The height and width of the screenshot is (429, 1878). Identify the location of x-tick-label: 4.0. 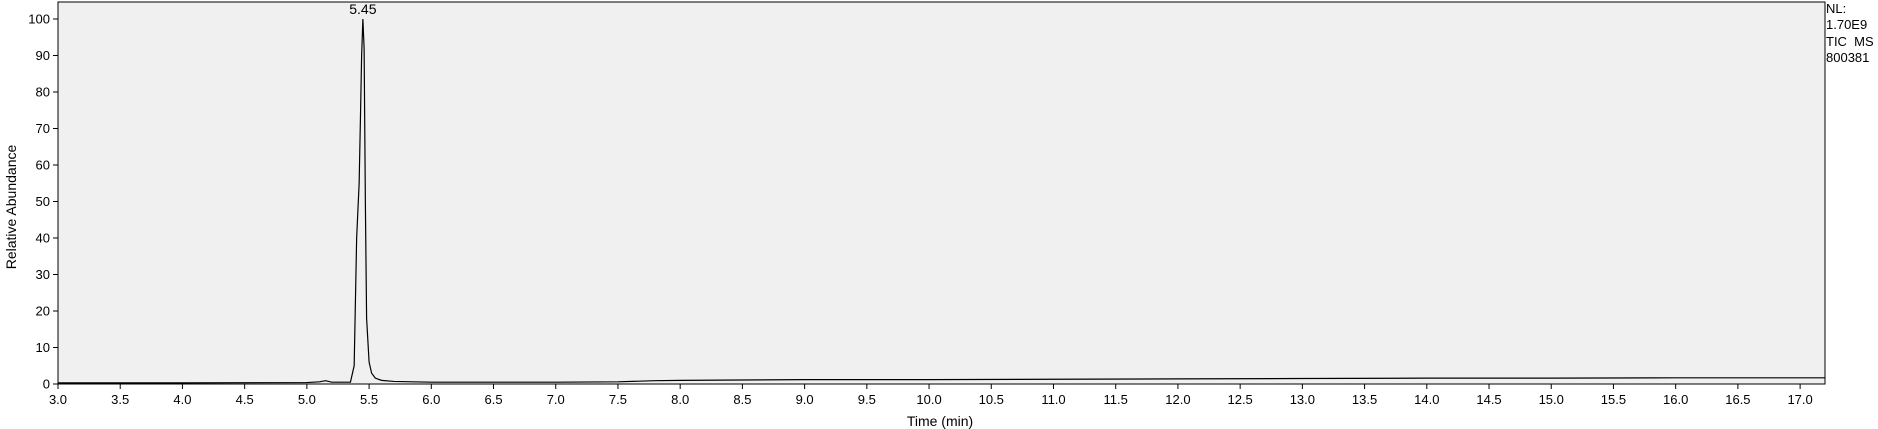
(182, 399).